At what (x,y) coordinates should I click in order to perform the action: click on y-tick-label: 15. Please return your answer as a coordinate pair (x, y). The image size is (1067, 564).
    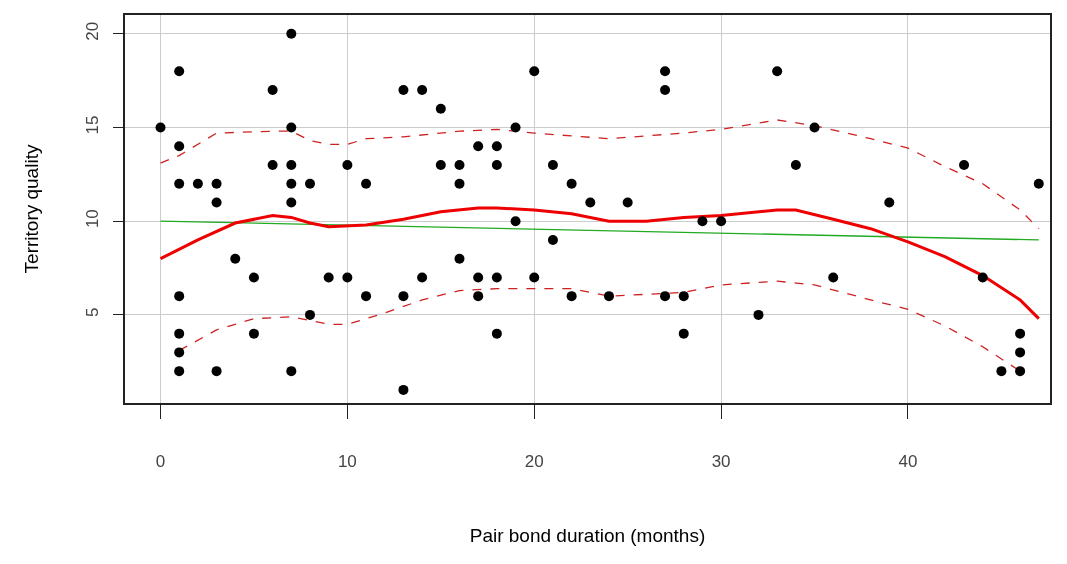
    Looking at the image, I should click on (93, 125).